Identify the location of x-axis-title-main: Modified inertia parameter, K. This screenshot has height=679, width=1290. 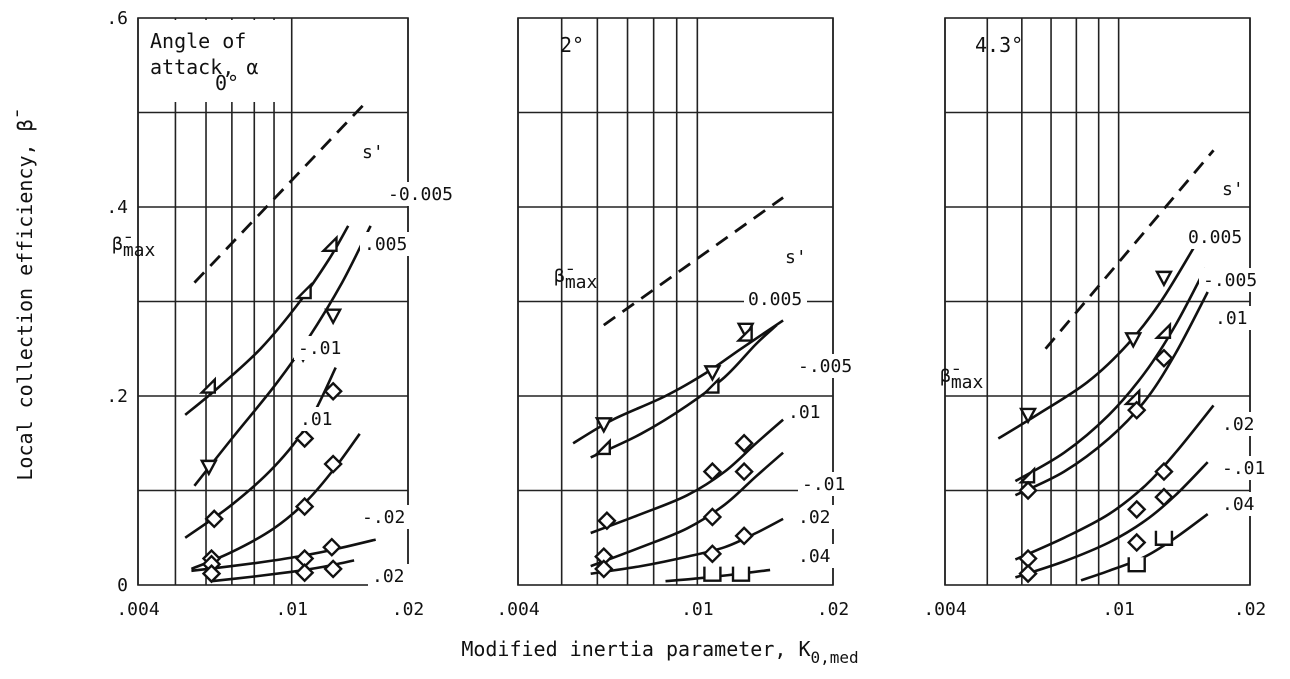
(635, 649).